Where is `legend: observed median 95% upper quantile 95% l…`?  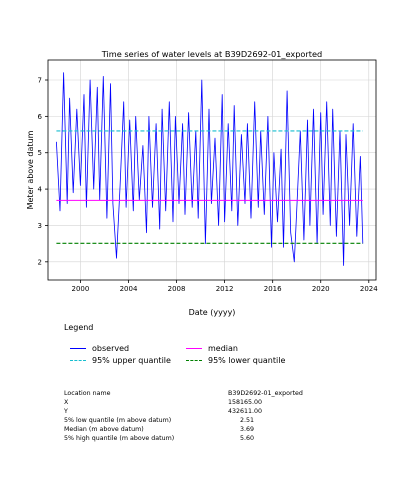 legend: observed median 95% upper quantile 95% l… is located at coordinates (198, 354).